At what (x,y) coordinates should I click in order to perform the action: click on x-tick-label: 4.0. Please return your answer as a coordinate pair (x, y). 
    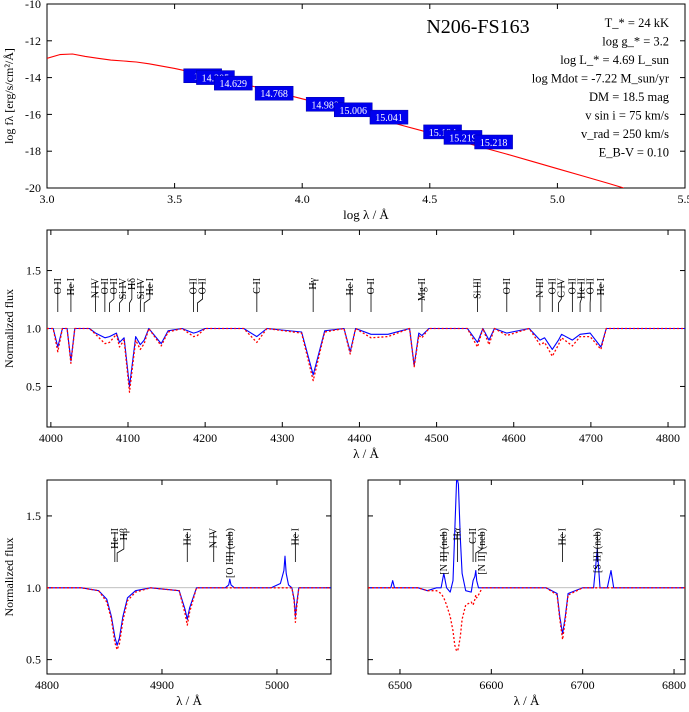
    Looking at the image, I should click on (302, 199).